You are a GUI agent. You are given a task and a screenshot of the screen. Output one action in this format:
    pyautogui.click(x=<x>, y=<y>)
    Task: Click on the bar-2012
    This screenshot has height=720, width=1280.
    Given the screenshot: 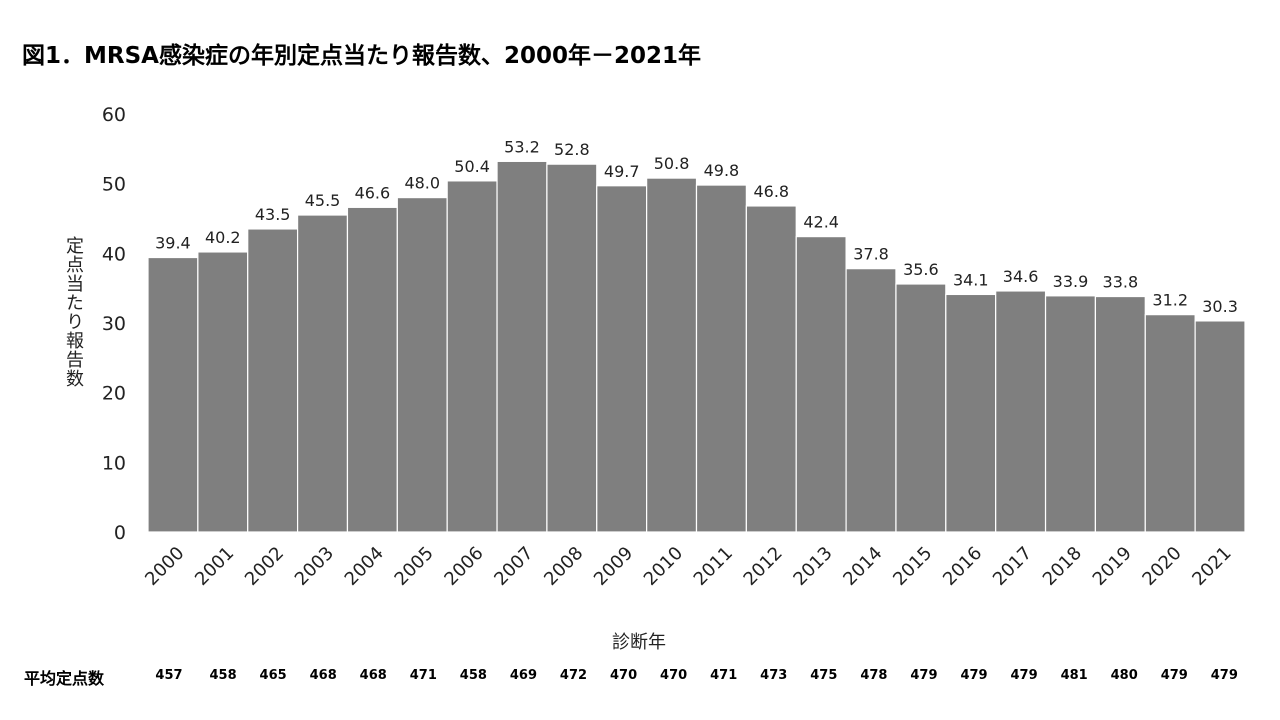 What is the action you would take?
    pyautogui.click(x=771, y=369)
    